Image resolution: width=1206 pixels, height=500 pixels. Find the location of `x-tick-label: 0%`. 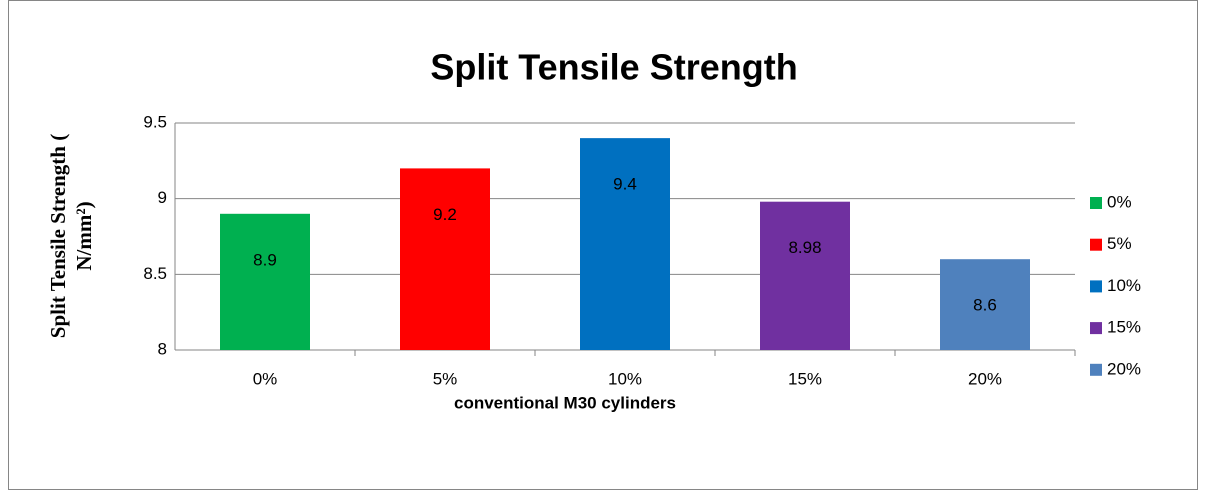

x-tick-label: 0% is located at coordinates (265, 378).